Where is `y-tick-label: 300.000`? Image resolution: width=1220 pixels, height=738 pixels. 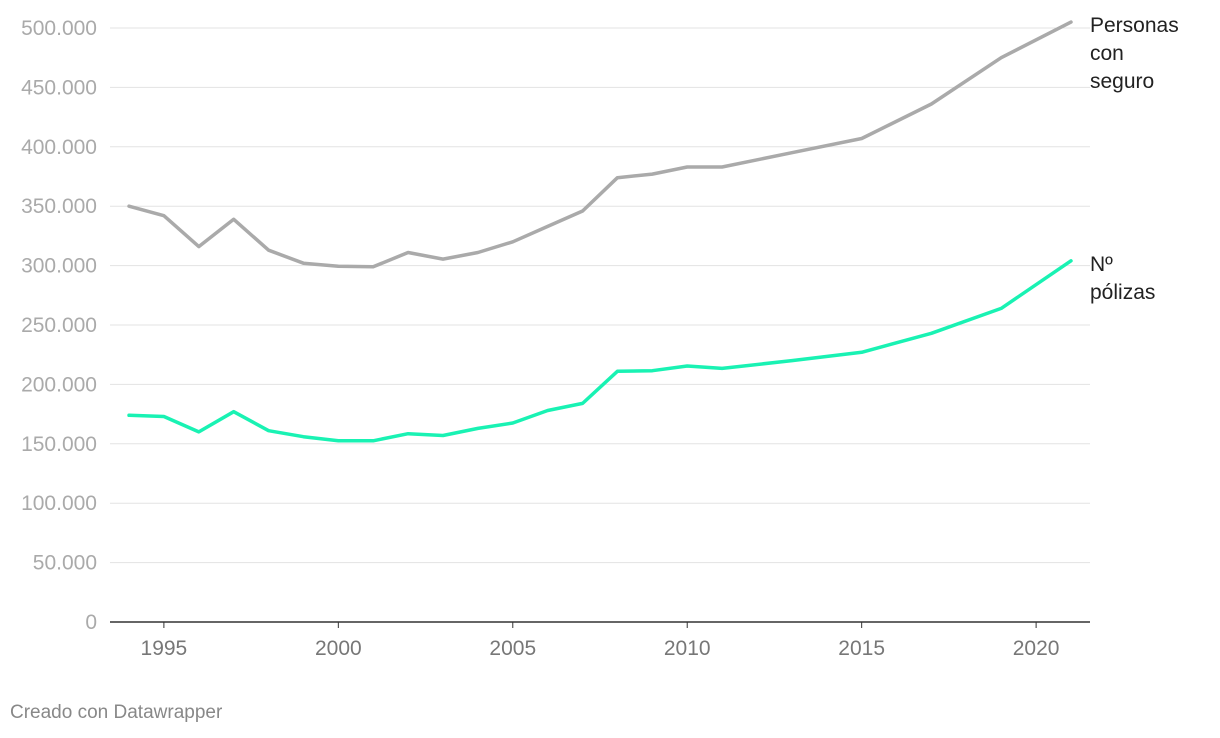 y-tick-label: 300.000 is located at coordinates (59, 266).